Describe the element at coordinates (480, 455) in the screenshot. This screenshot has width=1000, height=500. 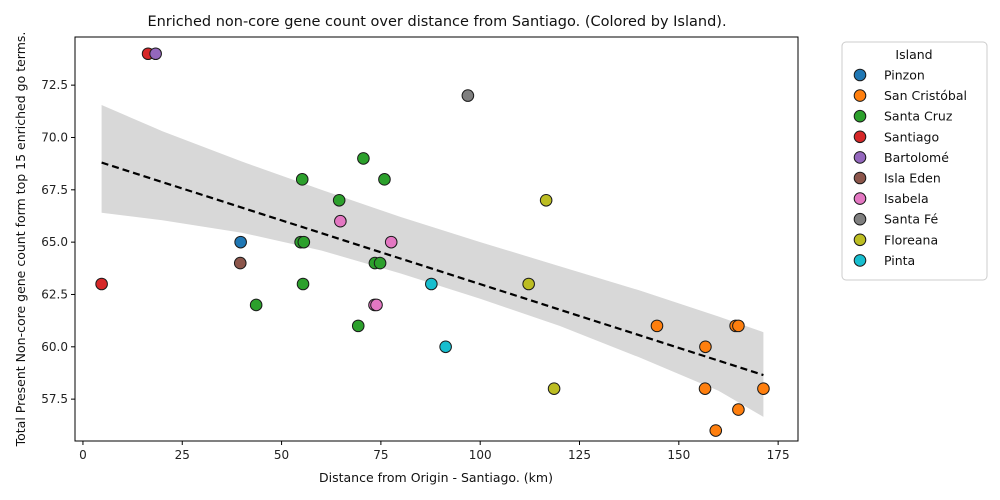
I see `x-tick-label: 100` at that location.